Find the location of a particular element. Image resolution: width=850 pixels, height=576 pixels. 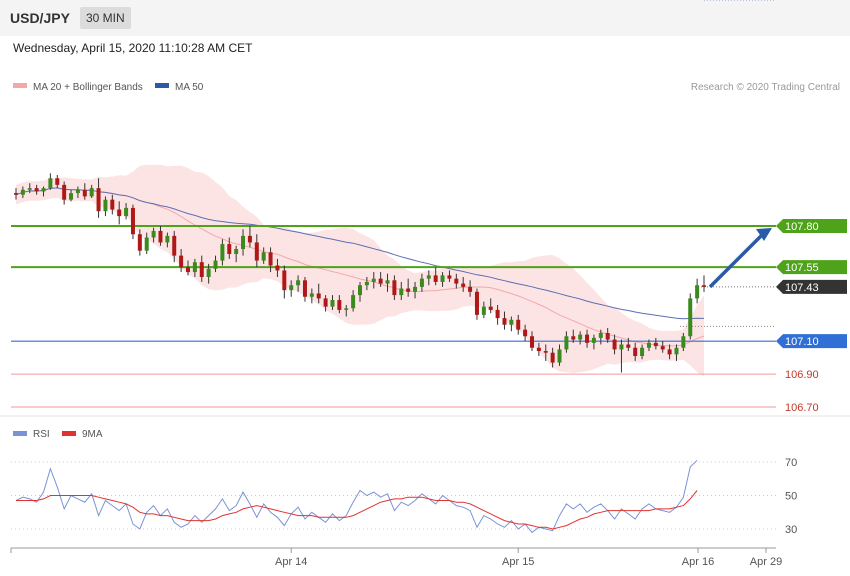

pivot-tag is located at coordinates (811, 341).